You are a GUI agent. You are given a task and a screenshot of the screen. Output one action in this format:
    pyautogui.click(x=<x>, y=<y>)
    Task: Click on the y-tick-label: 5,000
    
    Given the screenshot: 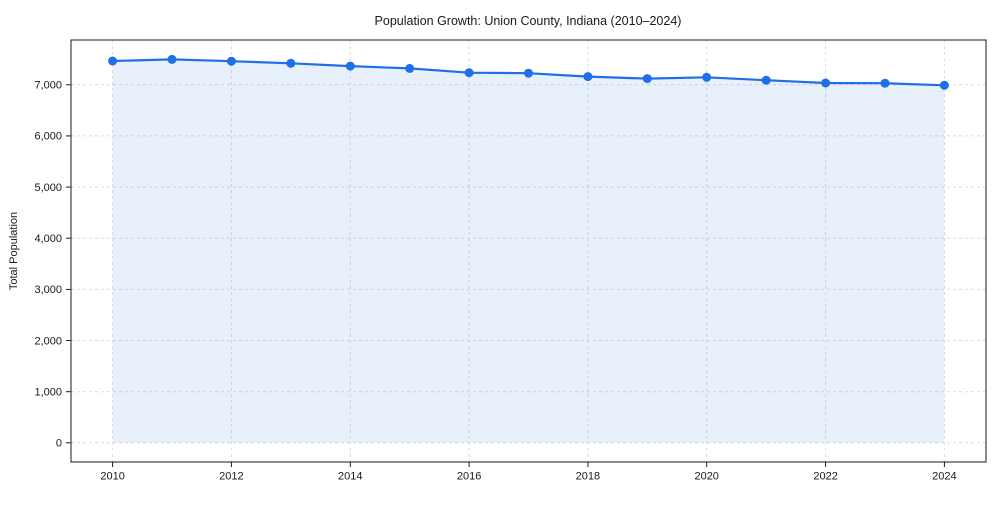 What is the action you would take?
    pyautogui.click(x=48, y=188)
    